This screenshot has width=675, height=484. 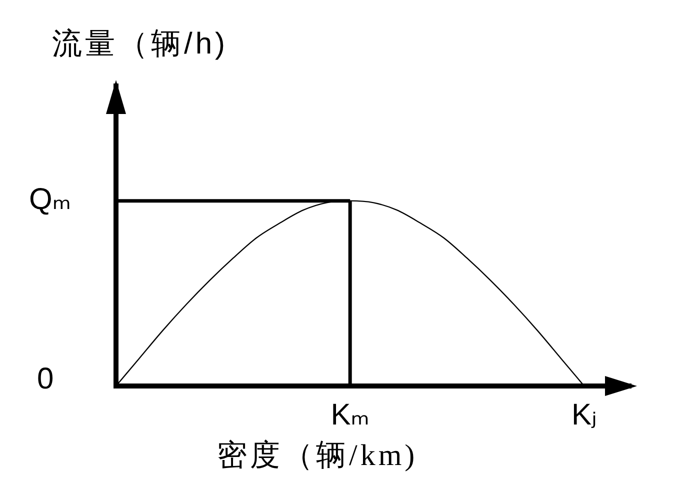 I want to click on ref-line-label: Qₘ, so click(x=50, y=199).